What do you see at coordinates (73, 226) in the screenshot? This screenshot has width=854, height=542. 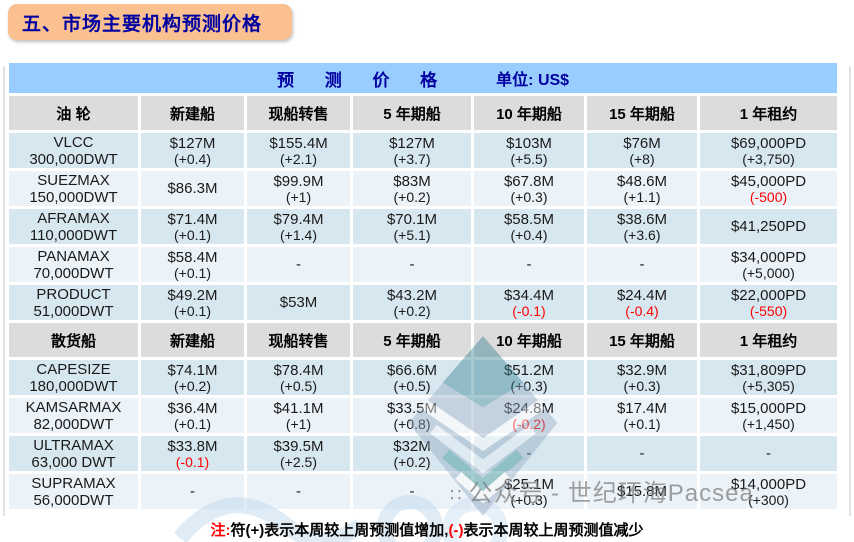 I see `ship-cell: AFRAMAX 110,000DWT` at bounding box center [73, 226].